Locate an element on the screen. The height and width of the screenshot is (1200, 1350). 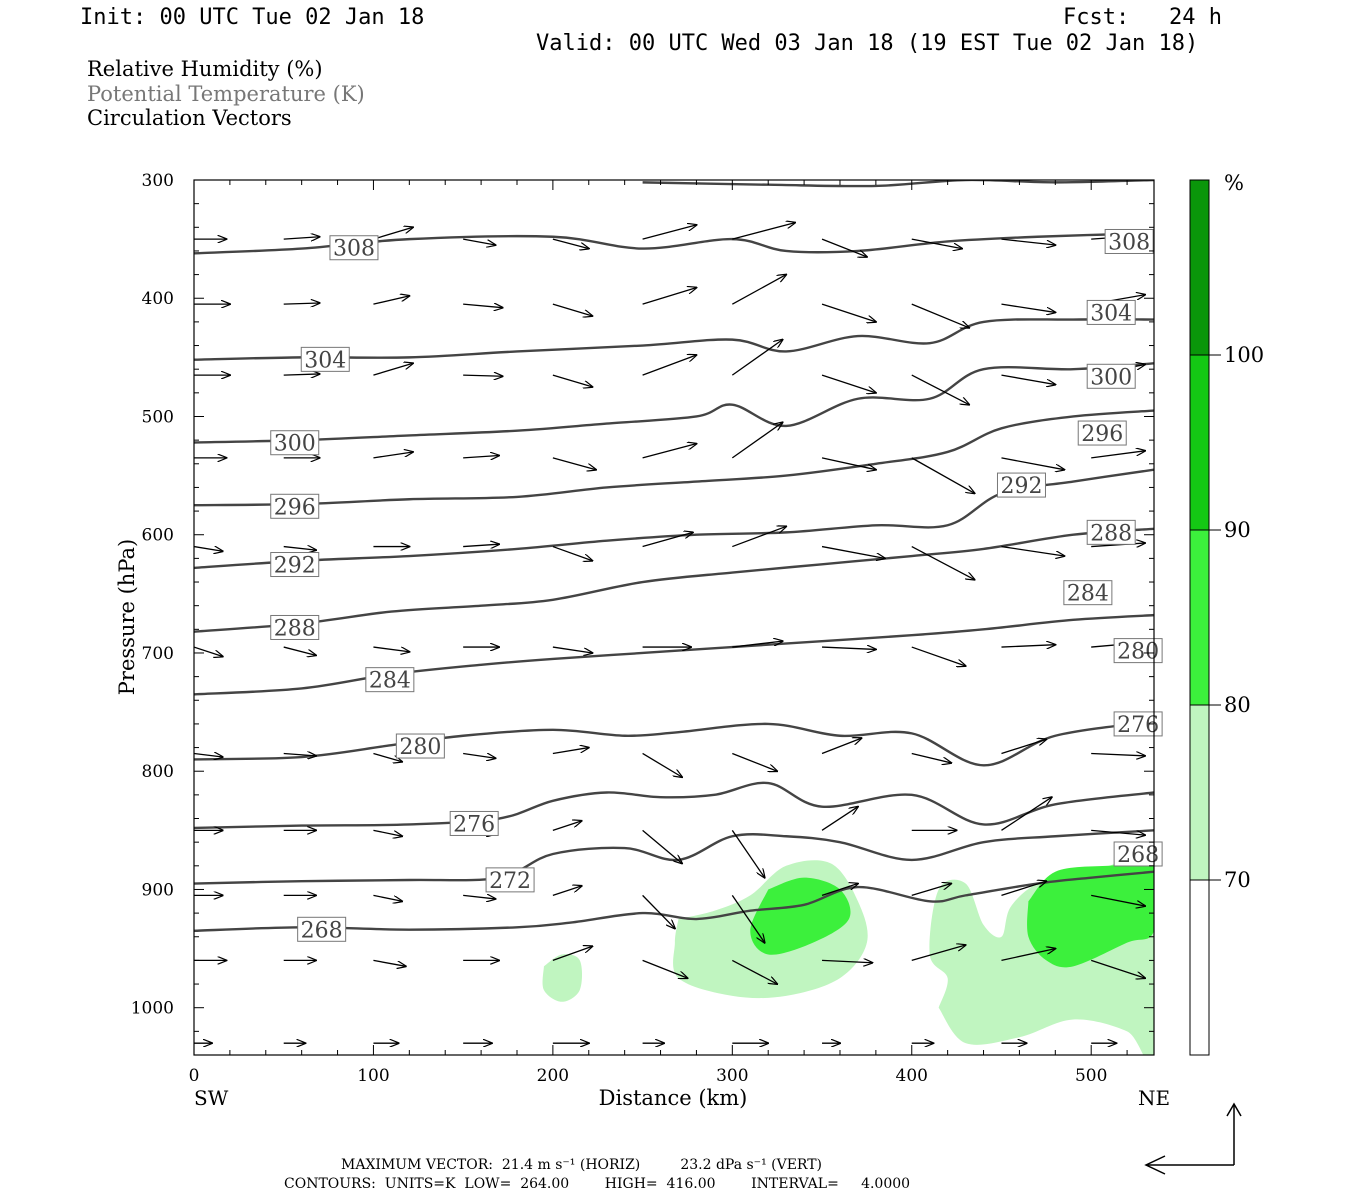
y-tick-label: 800 is located at coordinates (158, 772).